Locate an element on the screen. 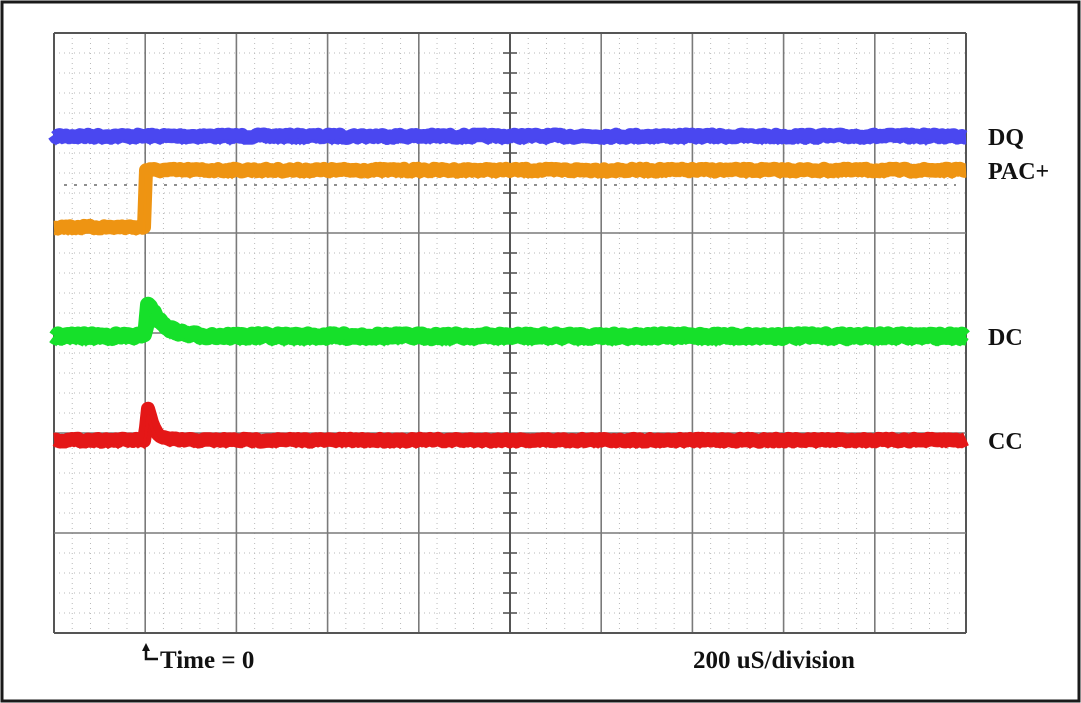  trace-dq is located at coordinates (509, 137).